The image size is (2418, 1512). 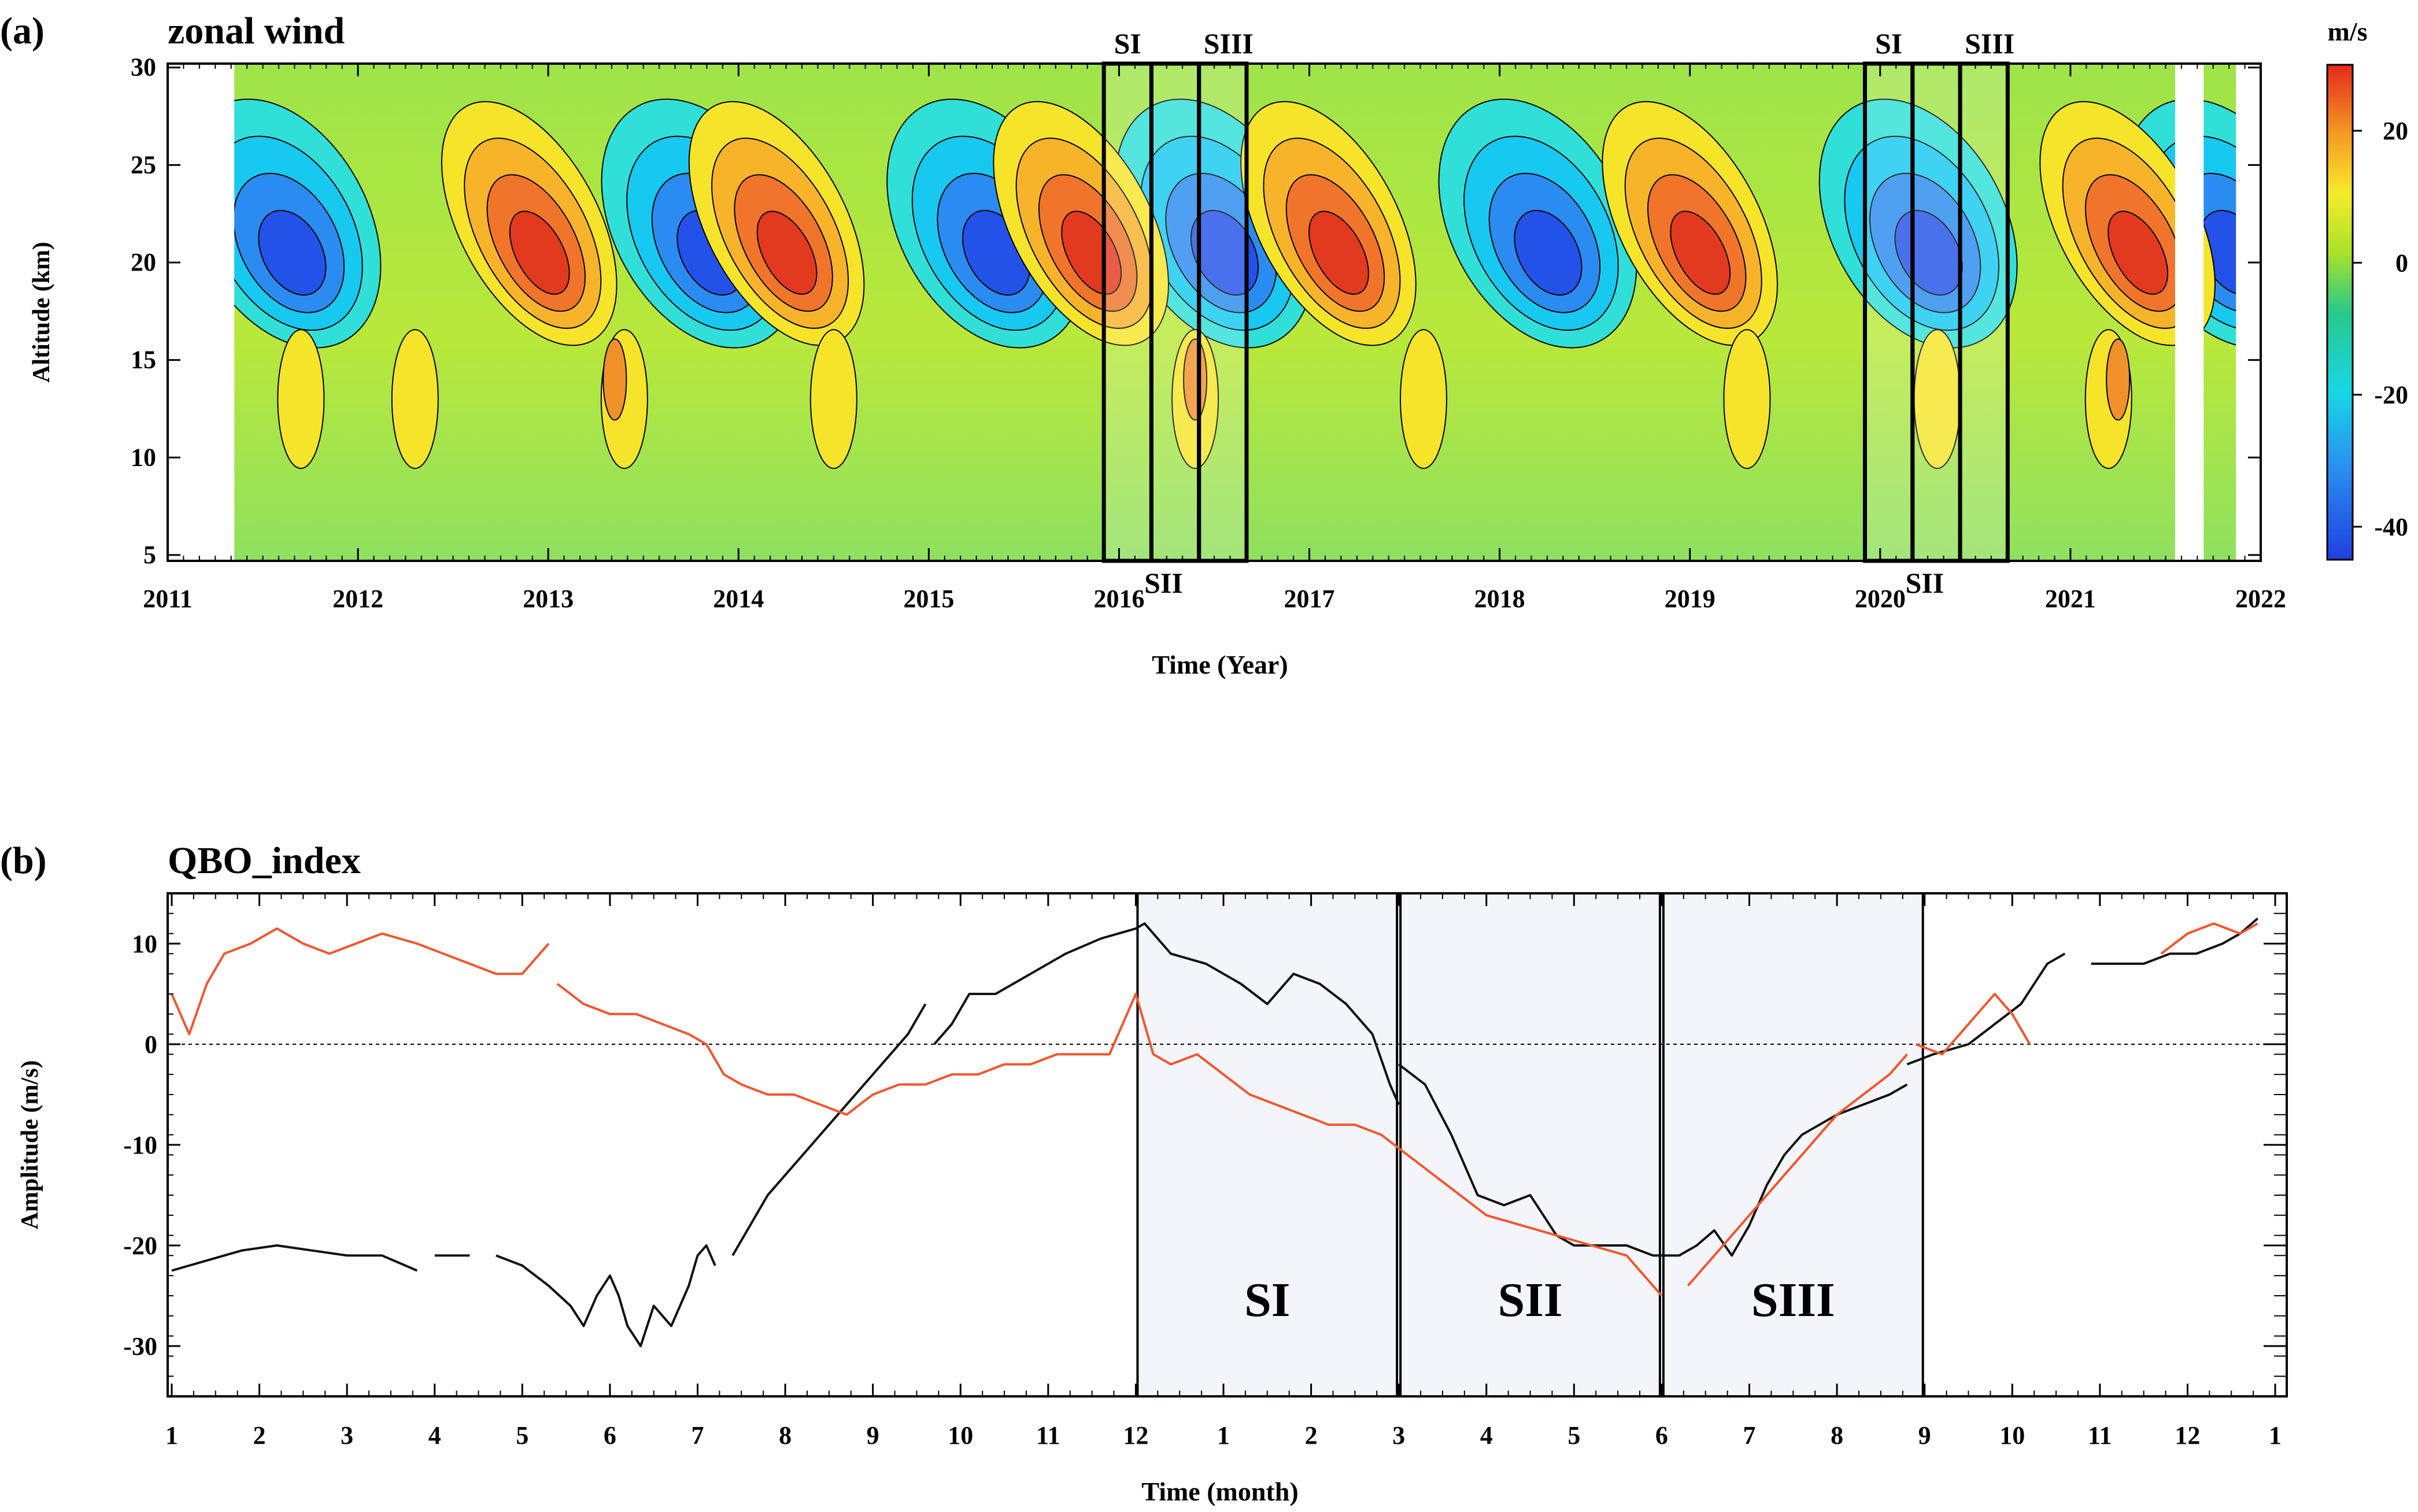 I want to click on x-tick-label: 2012, so click(x=357, y=599).